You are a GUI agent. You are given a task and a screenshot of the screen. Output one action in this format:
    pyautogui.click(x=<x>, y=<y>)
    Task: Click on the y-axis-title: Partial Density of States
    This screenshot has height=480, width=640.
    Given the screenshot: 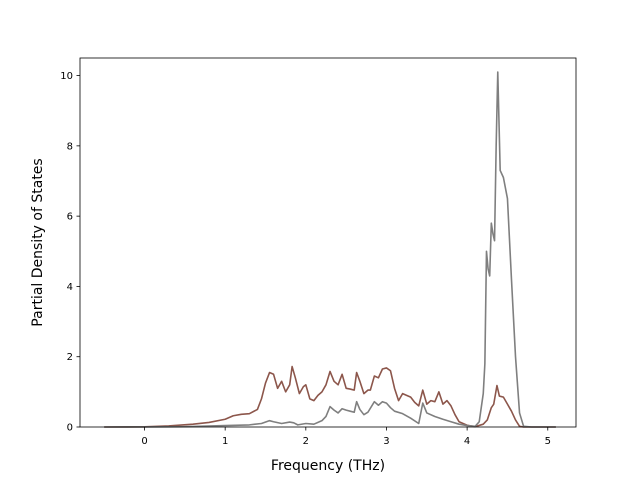 What is the action you would take?
    pyautogui.click(x=38, y=242)
    